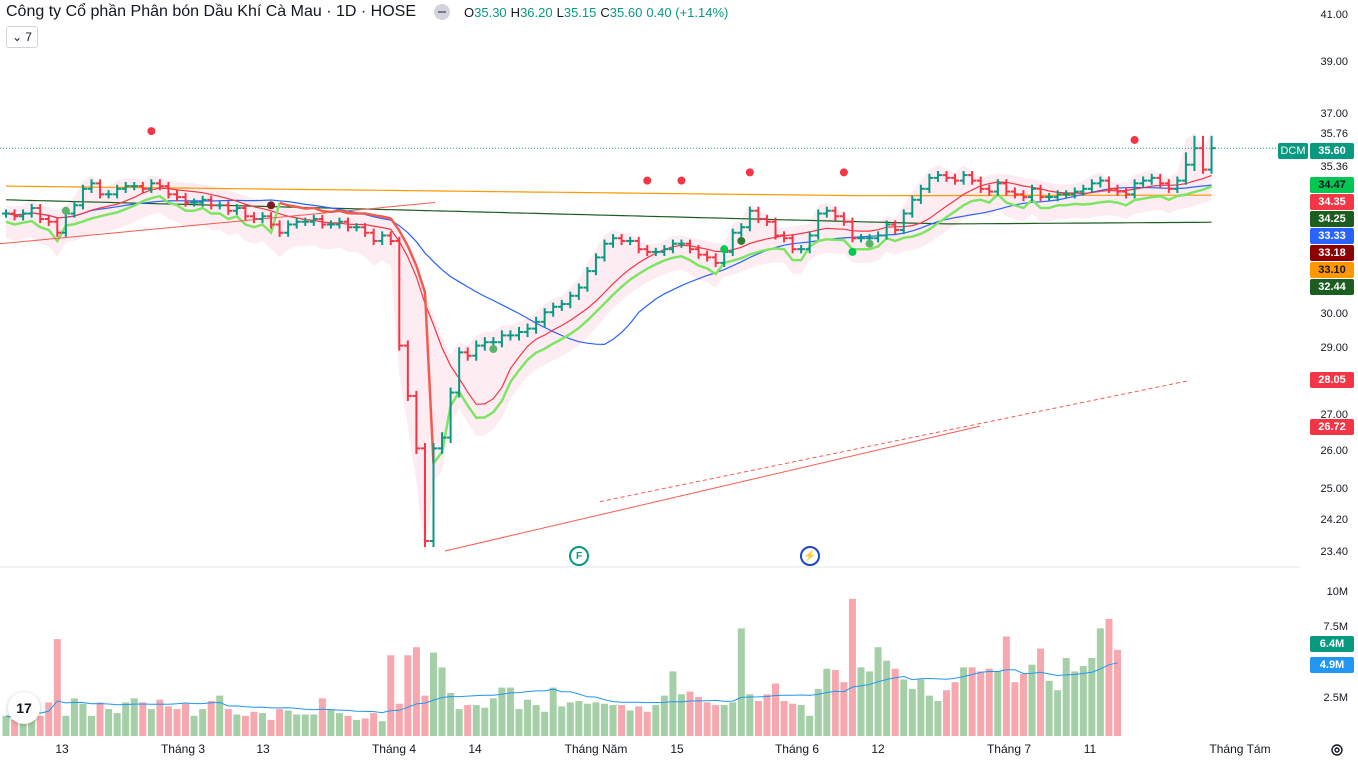 The height and width of the screenshot is (760, 1358). What do you see at coordinates (1334, 451) in the screenshot?
I see `price-tick-label: 26.00` at bounding box center [1334, 451].